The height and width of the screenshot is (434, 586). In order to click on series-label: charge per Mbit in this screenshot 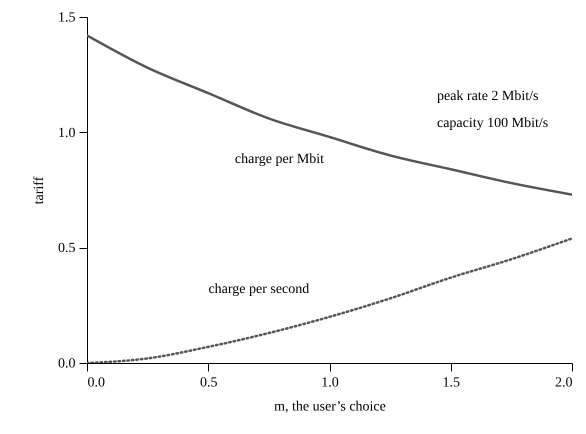, I will do `click(279, 159)`.